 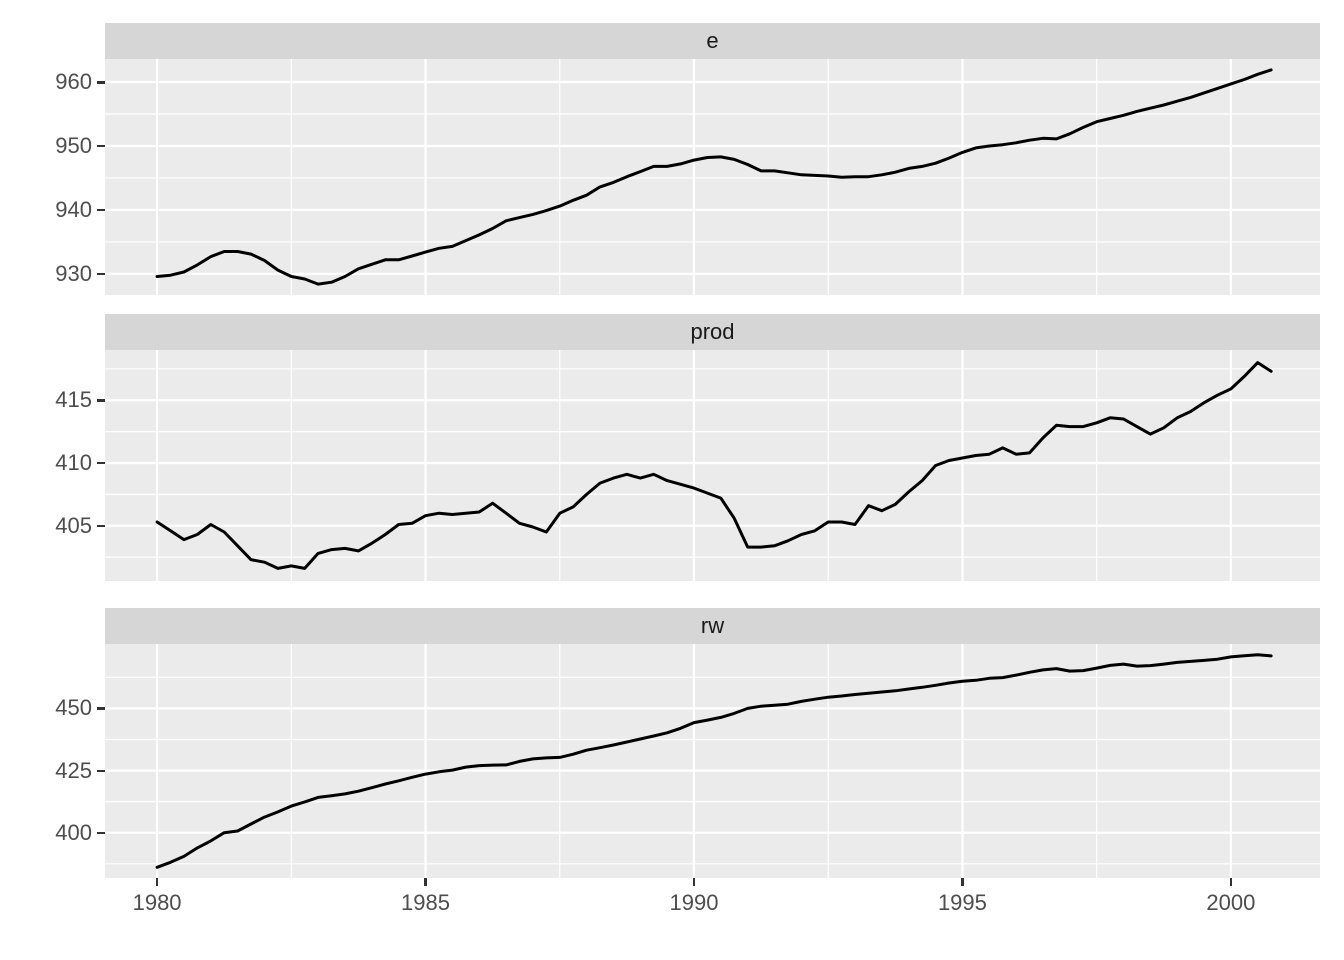 I want to click on y-axis-tick-label-prod-415: 415, so click(x=73, y=400).